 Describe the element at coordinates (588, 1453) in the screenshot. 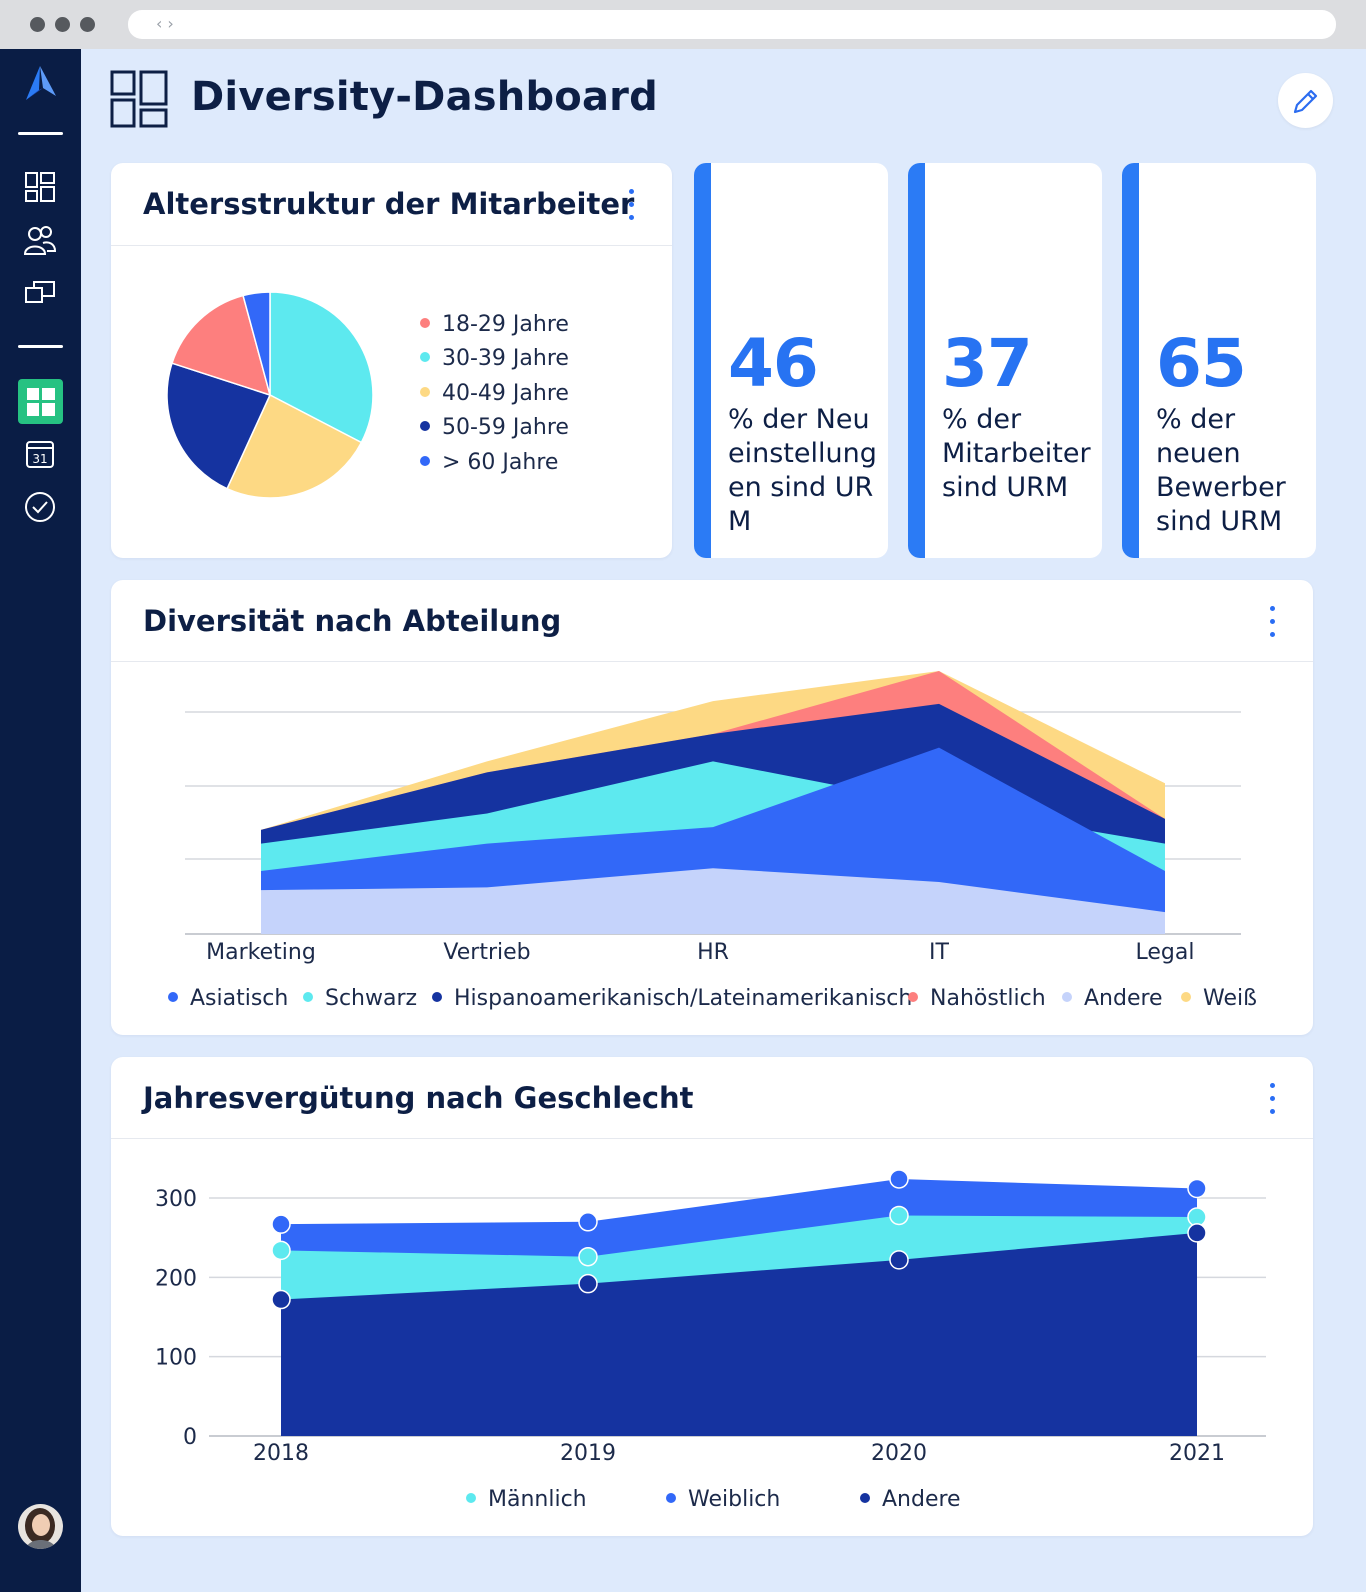

I see `x-tick-label: 2019` at that location.